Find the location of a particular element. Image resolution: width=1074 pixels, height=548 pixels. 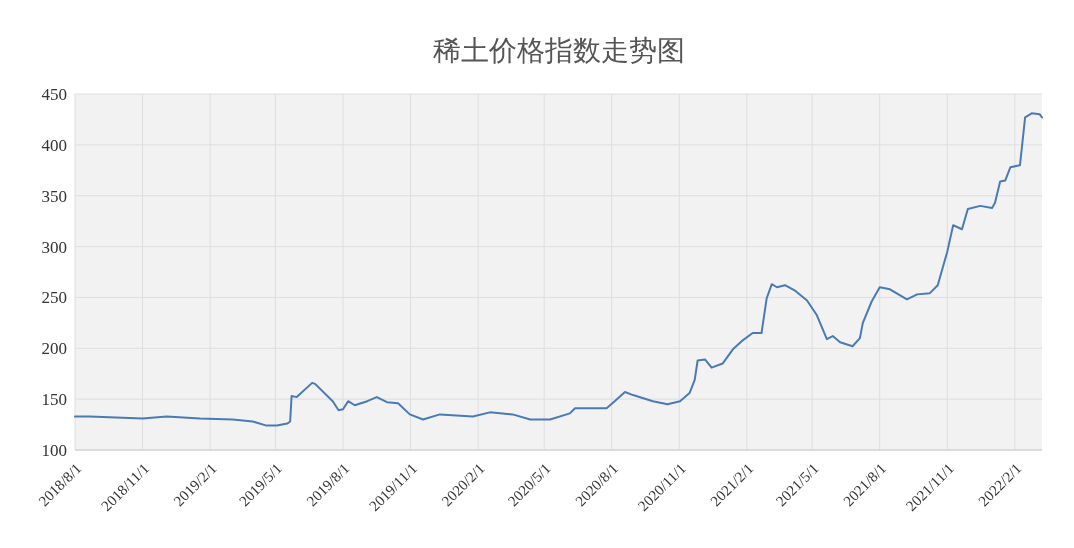

y-tick-label: 350 is located at coordinates (54, 196).